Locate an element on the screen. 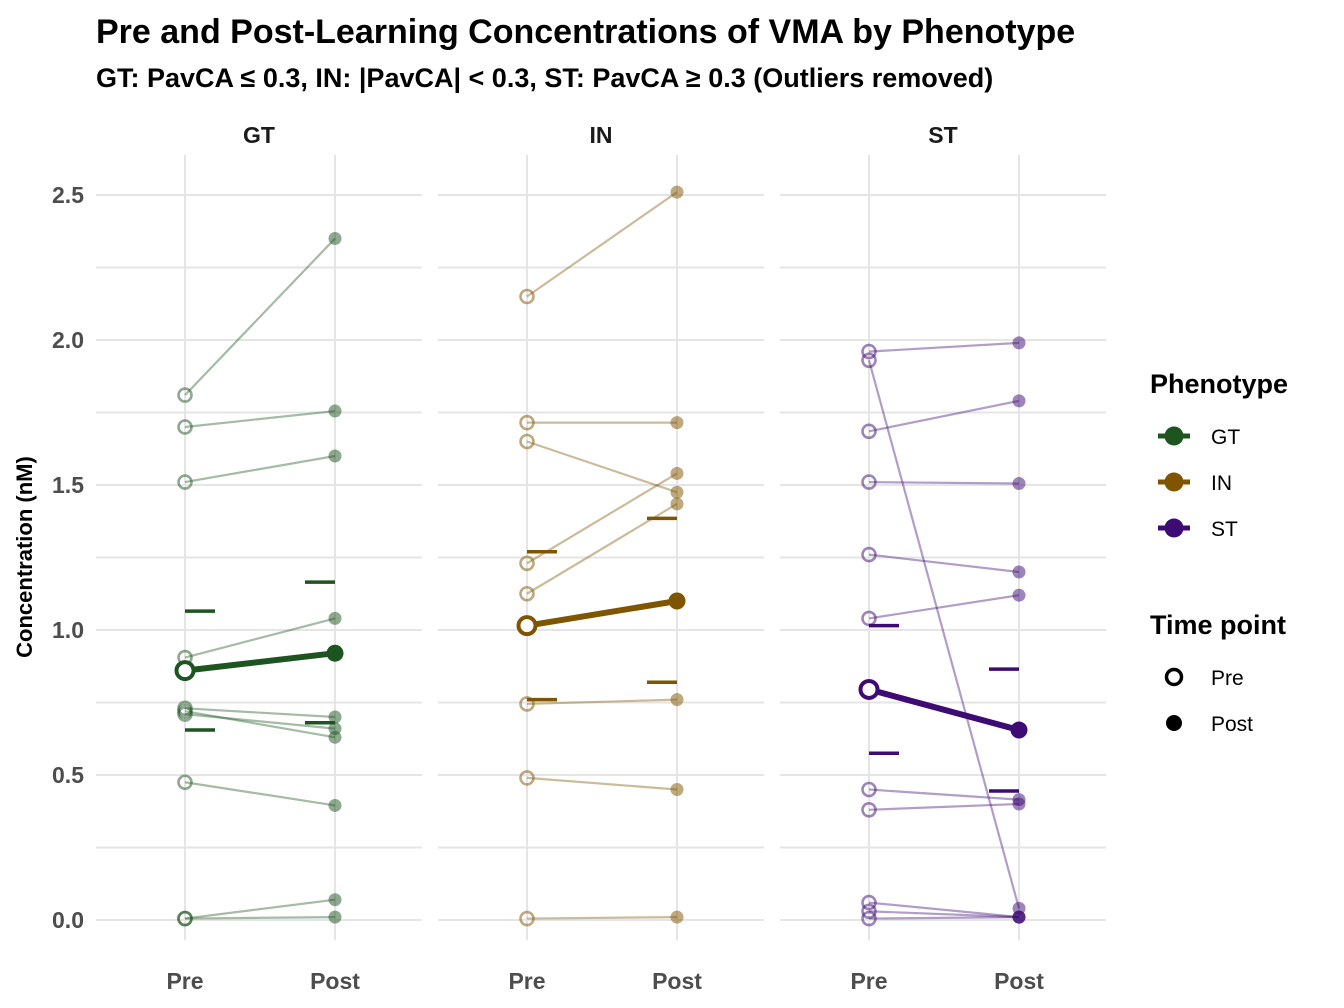  legend-time-title: Time point is located at coordinates (1218, 625).